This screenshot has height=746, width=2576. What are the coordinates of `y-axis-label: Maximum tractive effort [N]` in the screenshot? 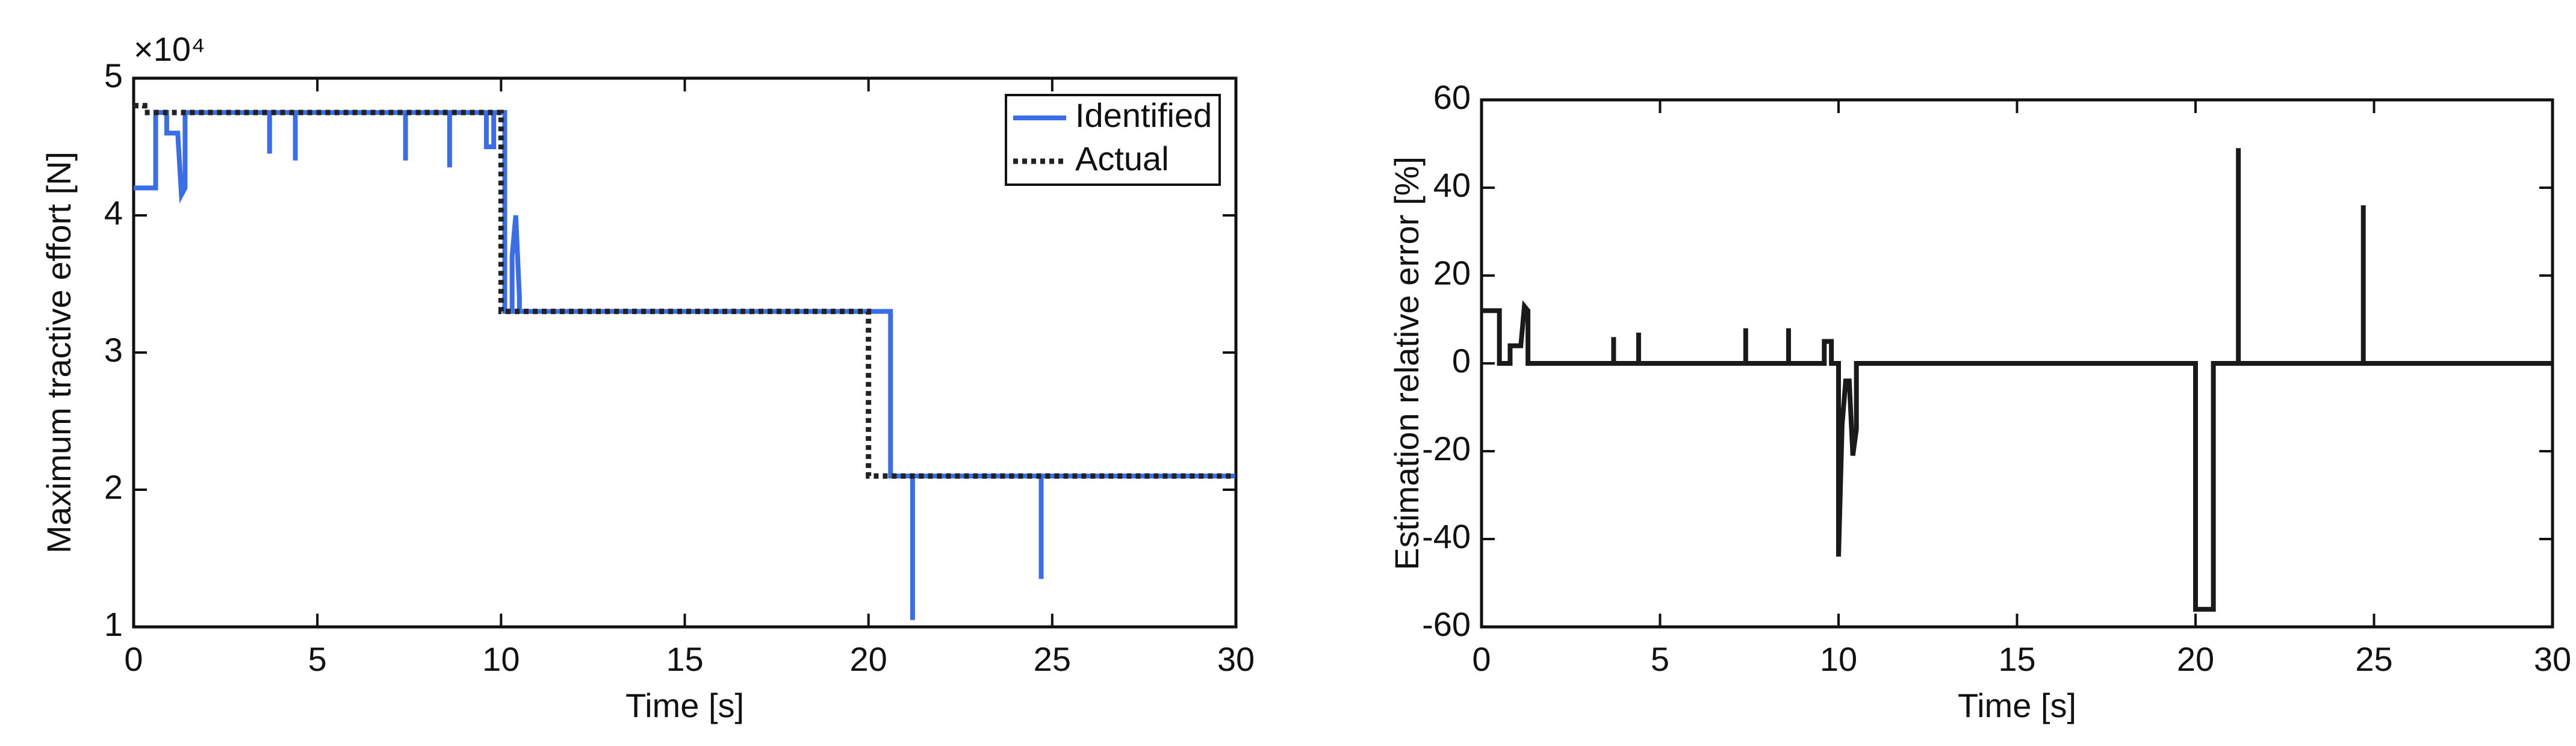 It's located at (59, 352).